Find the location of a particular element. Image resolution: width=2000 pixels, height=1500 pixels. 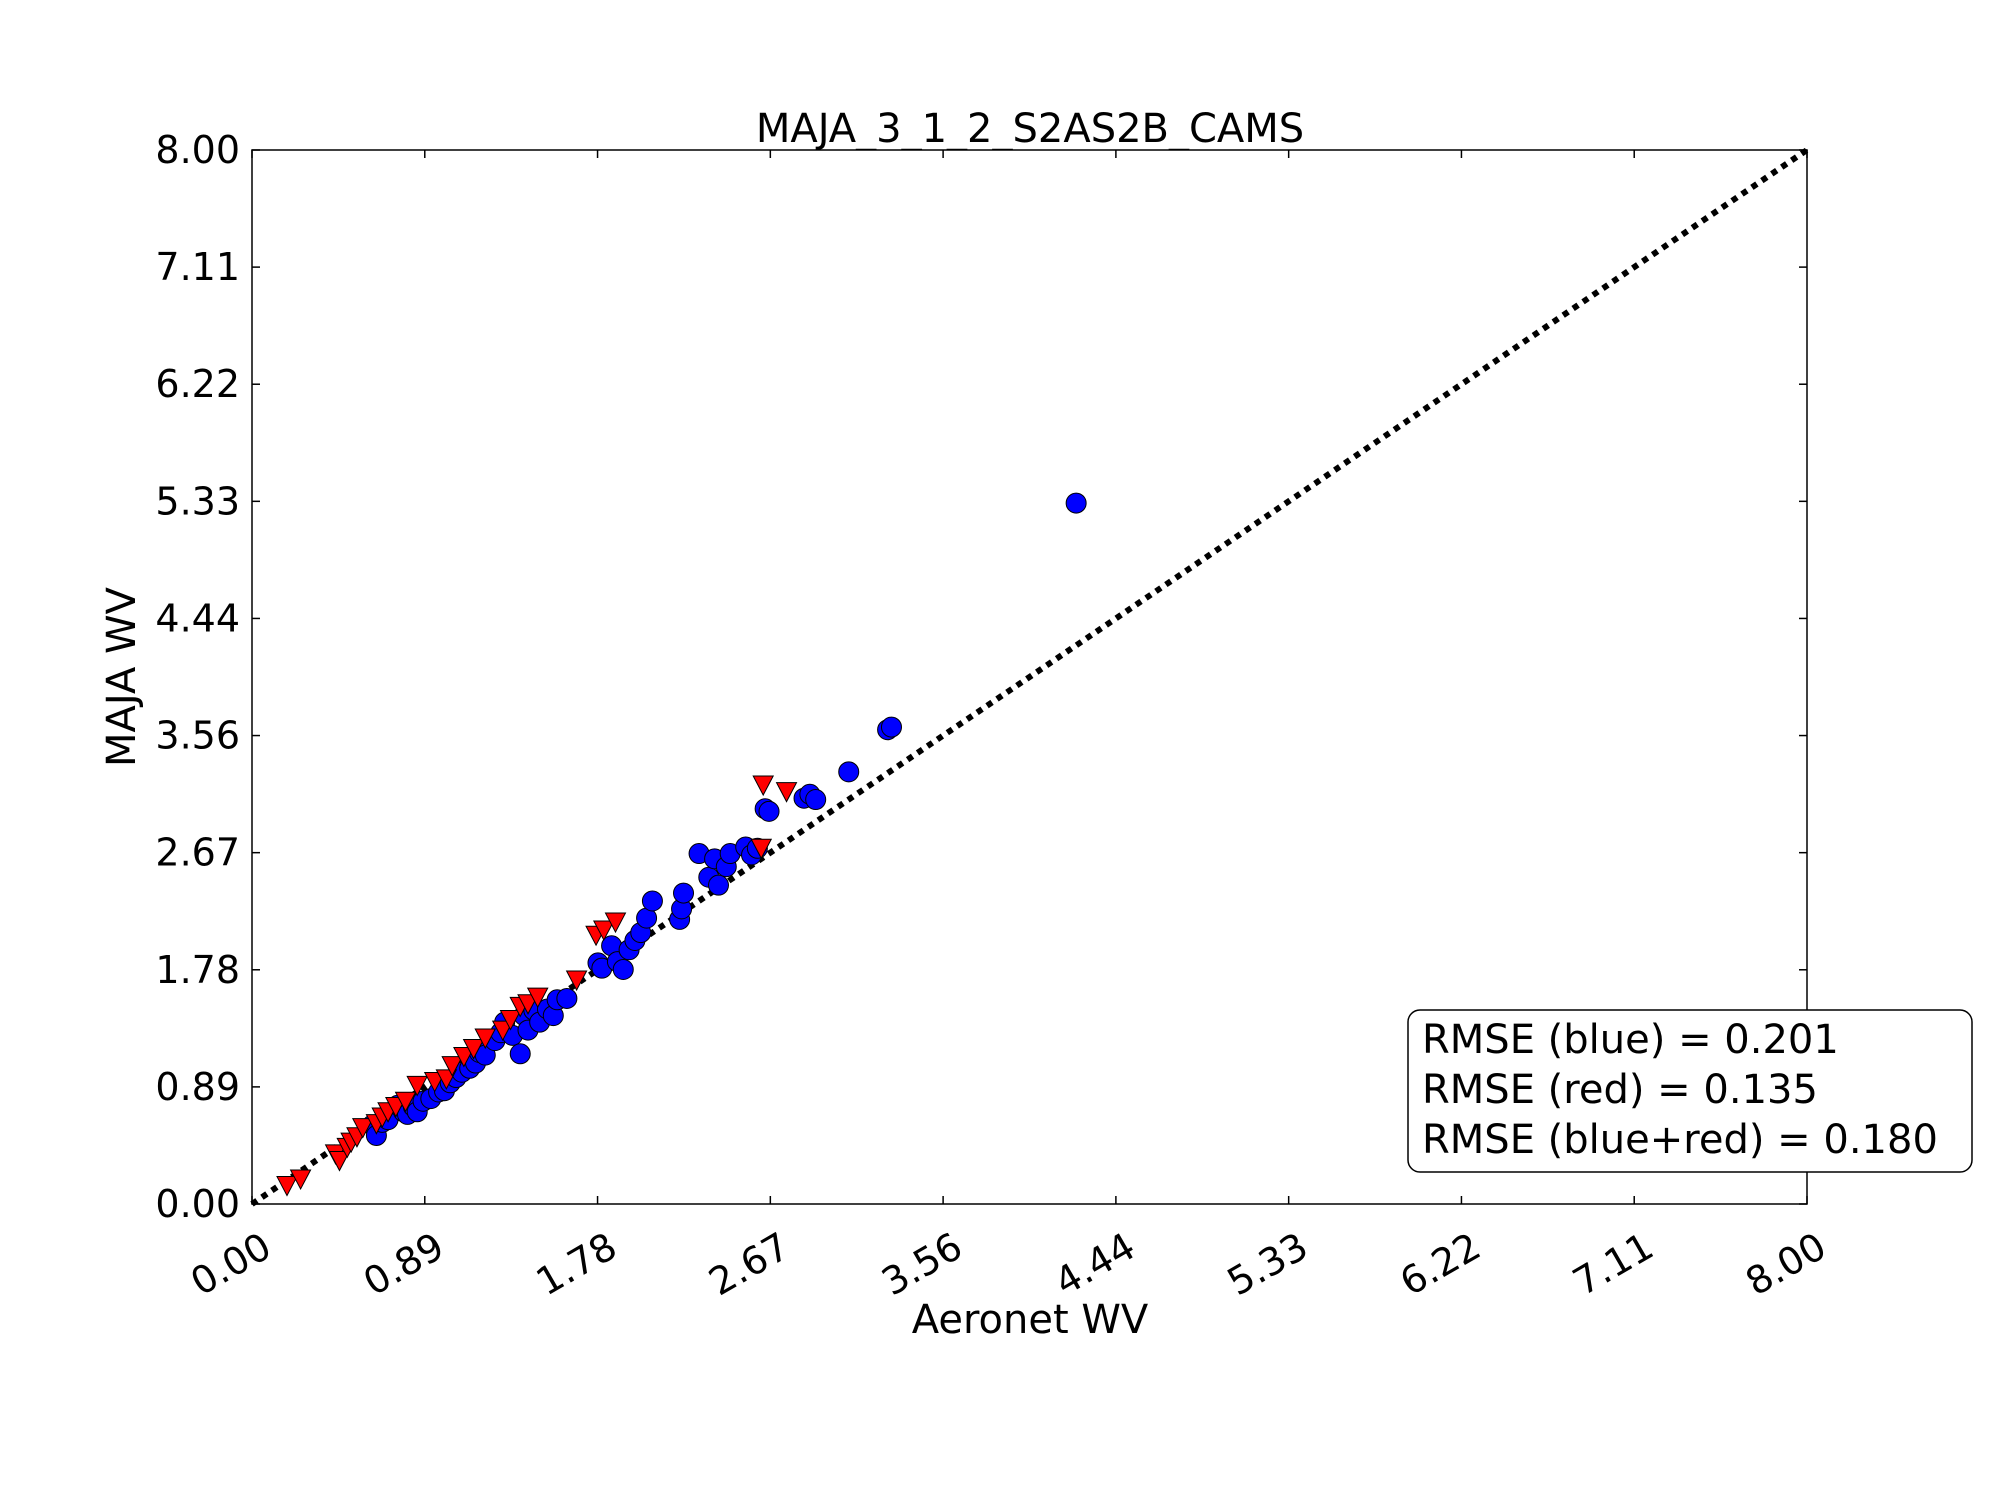

x-tick-label: 2.67 is located at coordinates (749, 1264).